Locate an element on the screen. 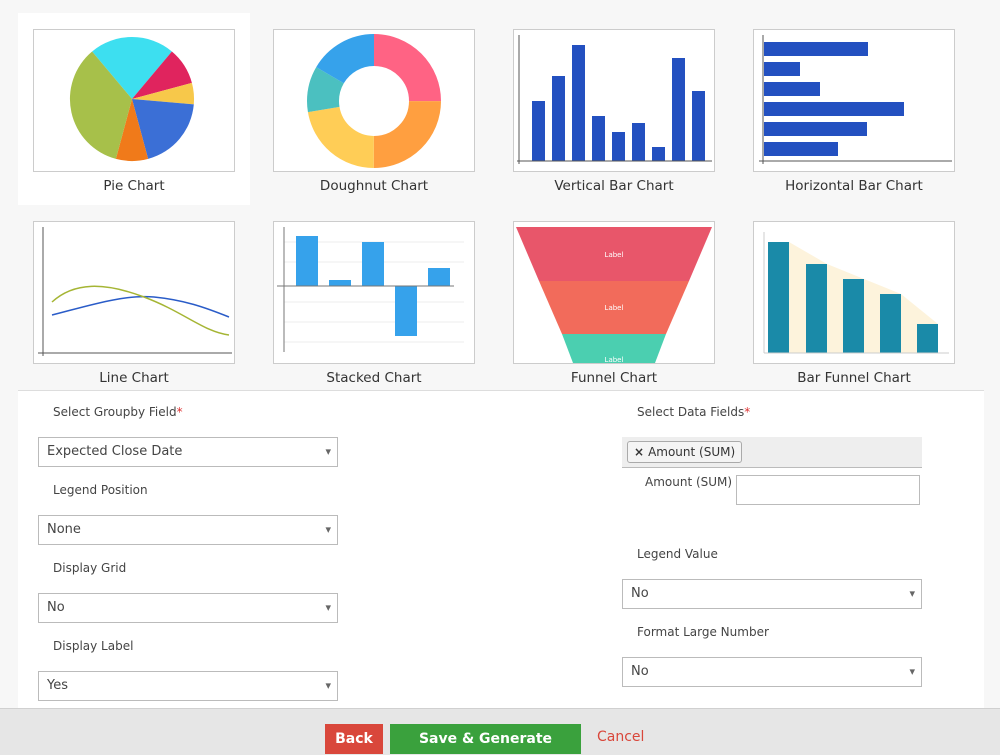 Image resolution: width=1000 pixels, height=755 pixels. bar-funnel-thumbnail is located at coordinates (854, 292).